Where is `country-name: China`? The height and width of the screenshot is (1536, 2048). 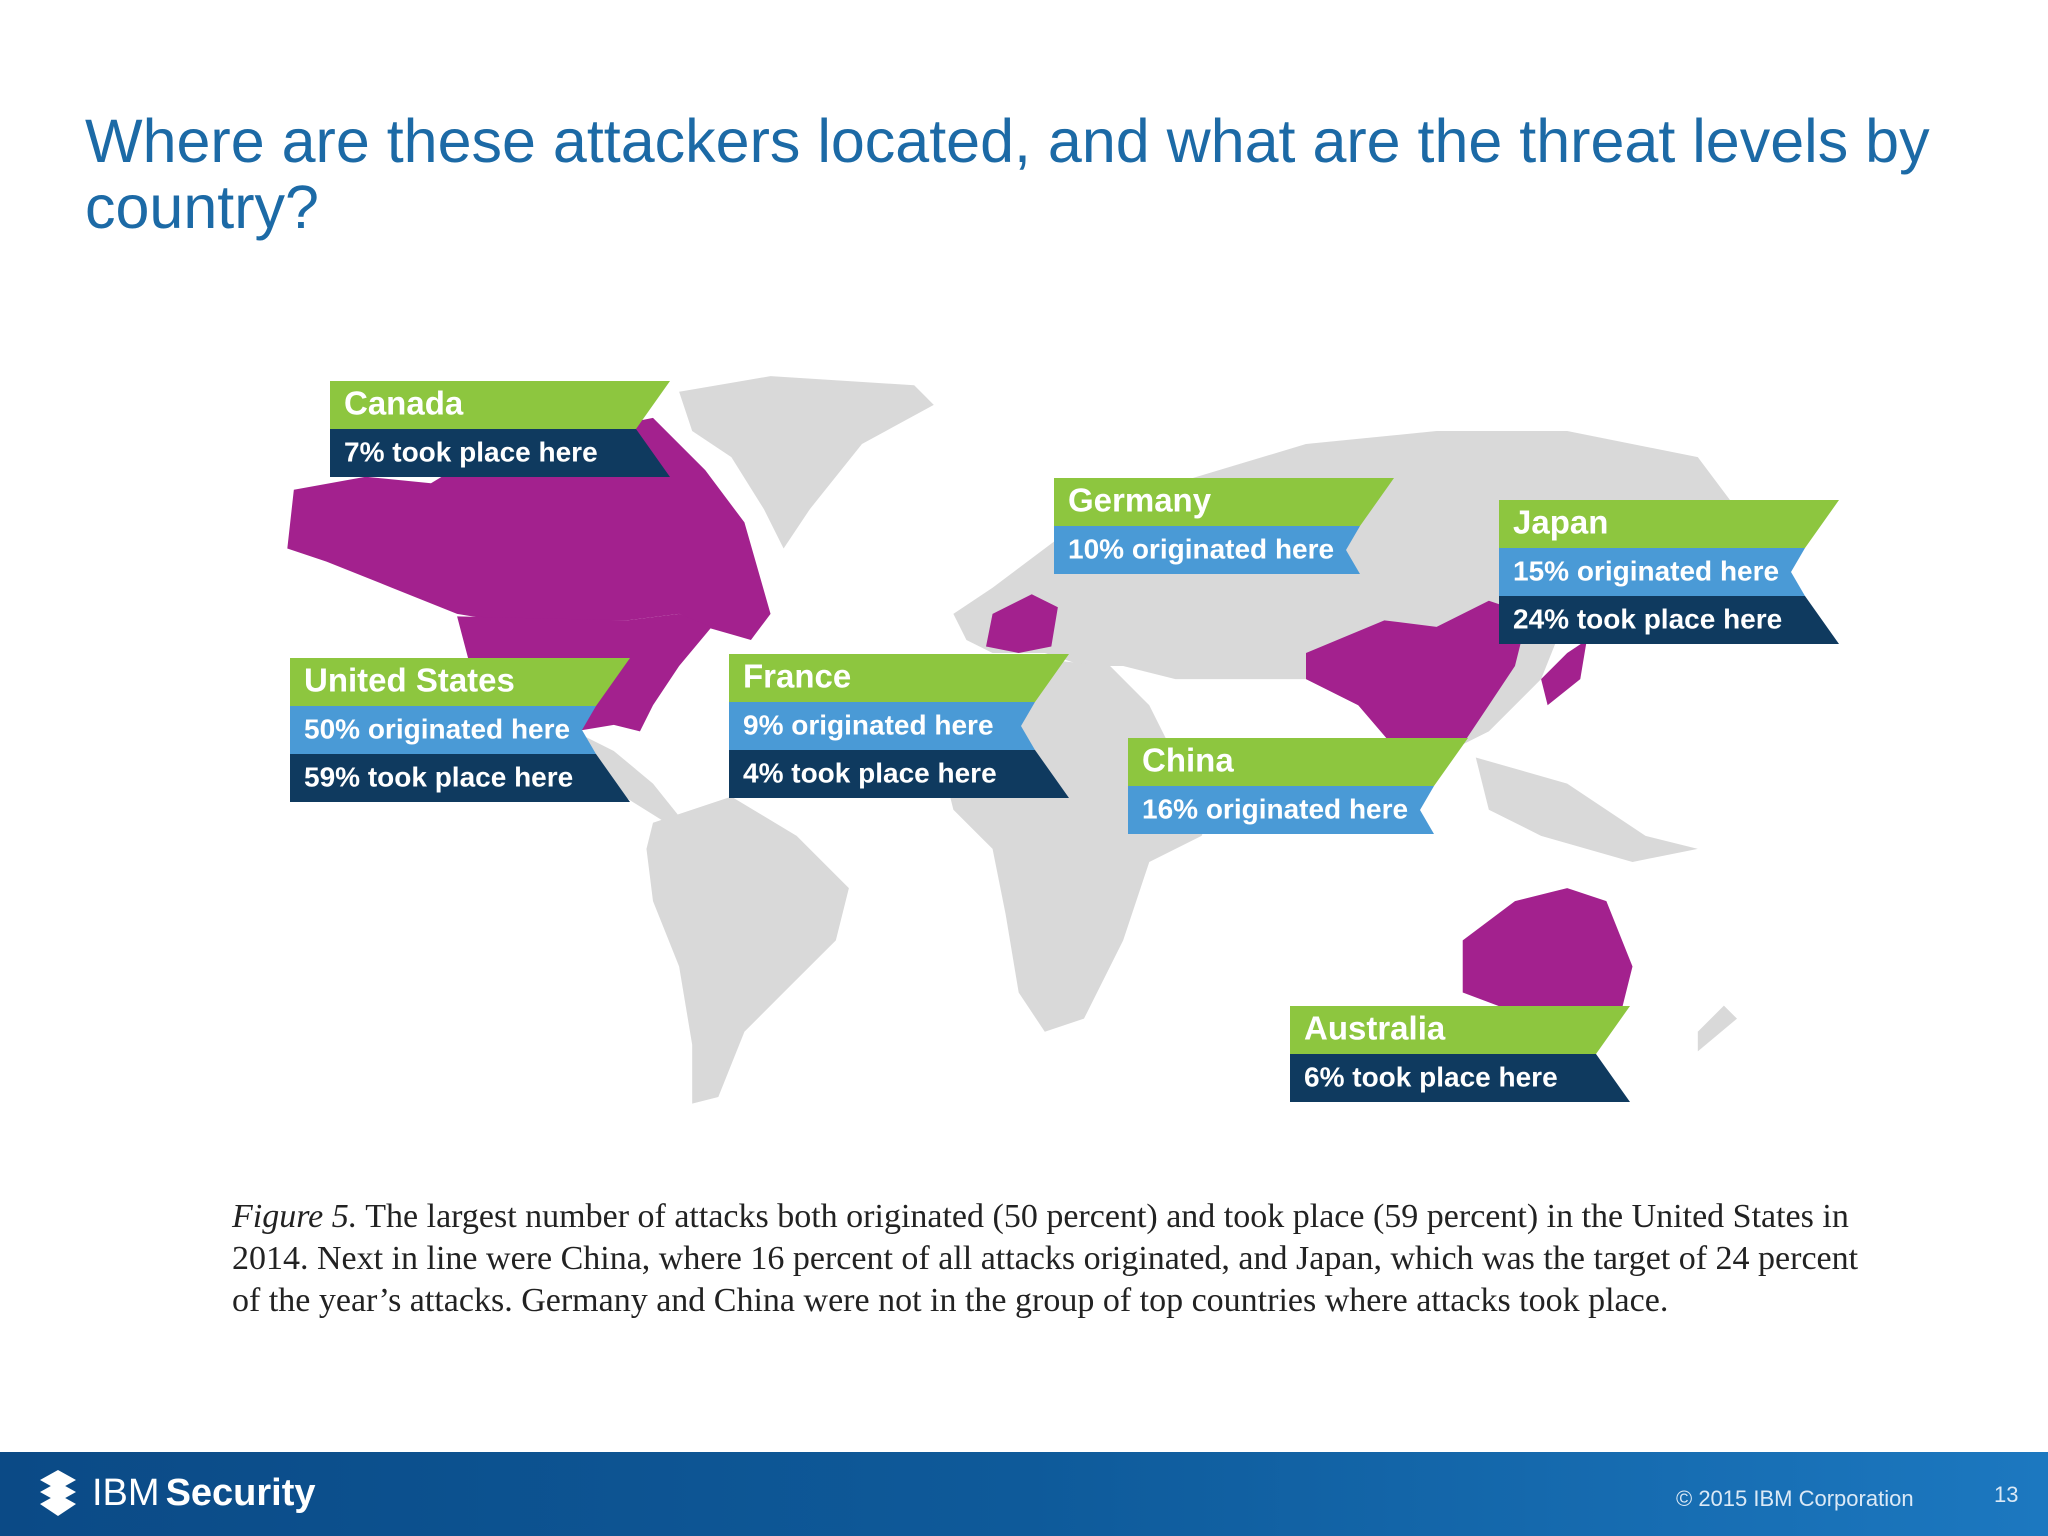
country-name: China is located at coordinates (1188, 760).